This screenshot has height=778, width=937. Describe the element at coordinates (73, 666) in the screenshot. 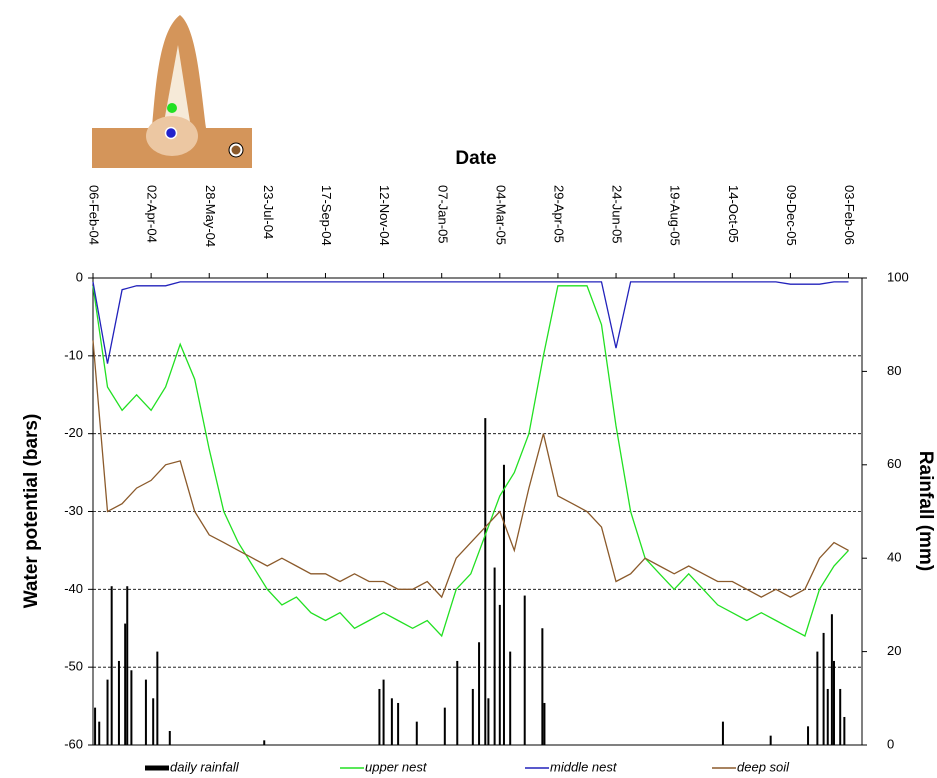

I see `y-tick-label: -50` at that location.